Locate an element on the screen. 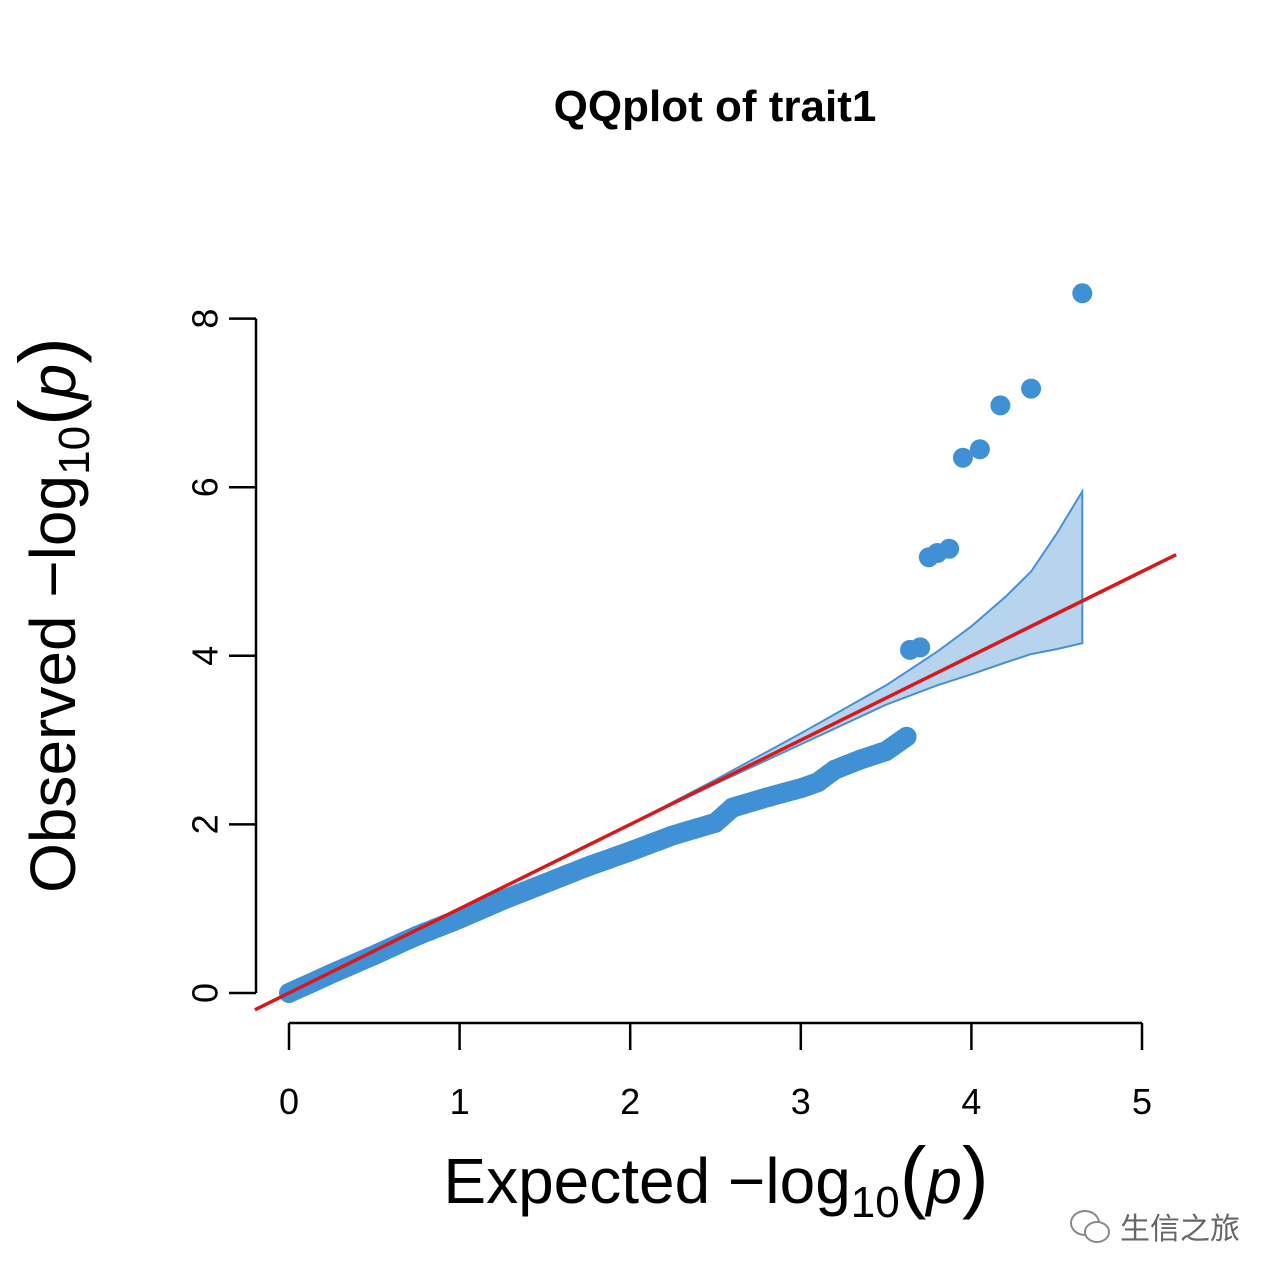  y-axis-title: Observed −log10(p) is located at coordinates (51, 615).